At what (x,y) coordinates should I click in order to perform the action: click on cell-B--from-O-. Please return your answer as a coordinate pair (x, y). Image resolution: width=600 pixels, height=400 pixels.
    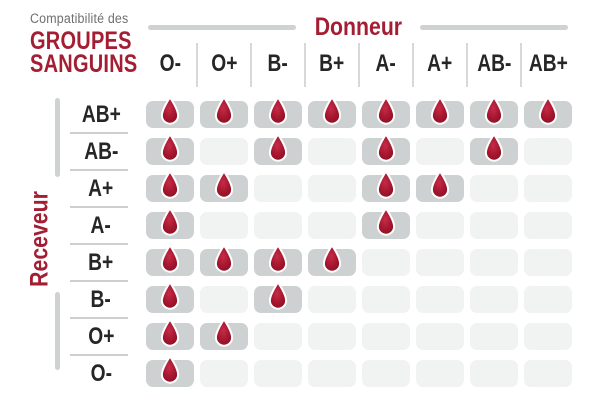
    Looking at the image, I should click on (170, 297).